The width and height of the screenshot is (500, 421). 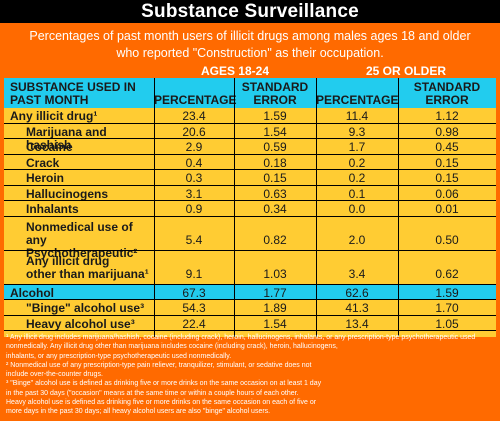 What do you see at coordinates (194, 323) in the screenshot?
I see `percentage-18-24-cell: 22.4` at bounding box center [194, 323].